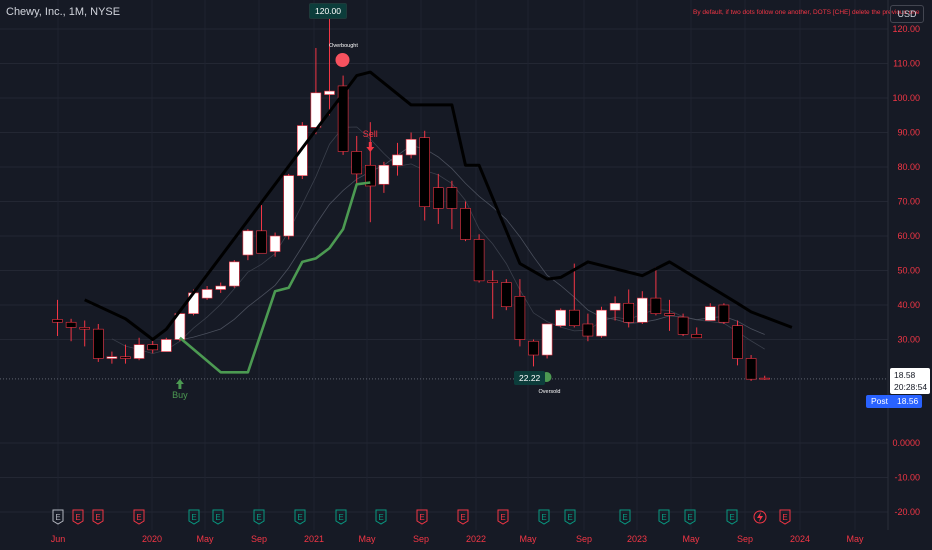 This screenshot has width=932, height=550. Describe the element at coordinates (905, 375) in the screenshot. I see `last-price-value: 18.58` at that location.